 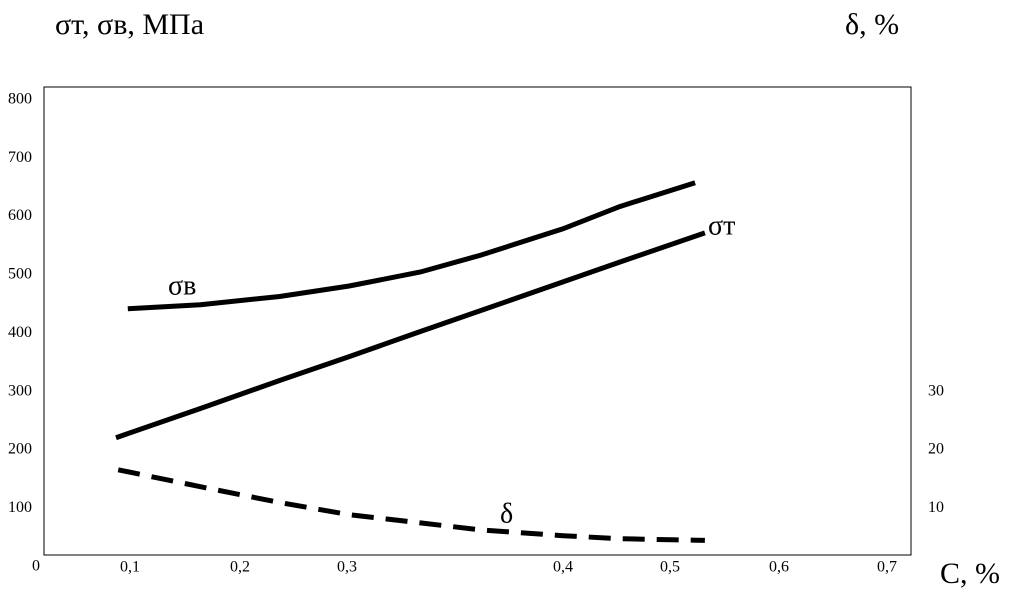 What do you see at coordinates (347, 567) in the screenshot?
I see `x-tick-label: 0,3` at bounding box center [347, 567].